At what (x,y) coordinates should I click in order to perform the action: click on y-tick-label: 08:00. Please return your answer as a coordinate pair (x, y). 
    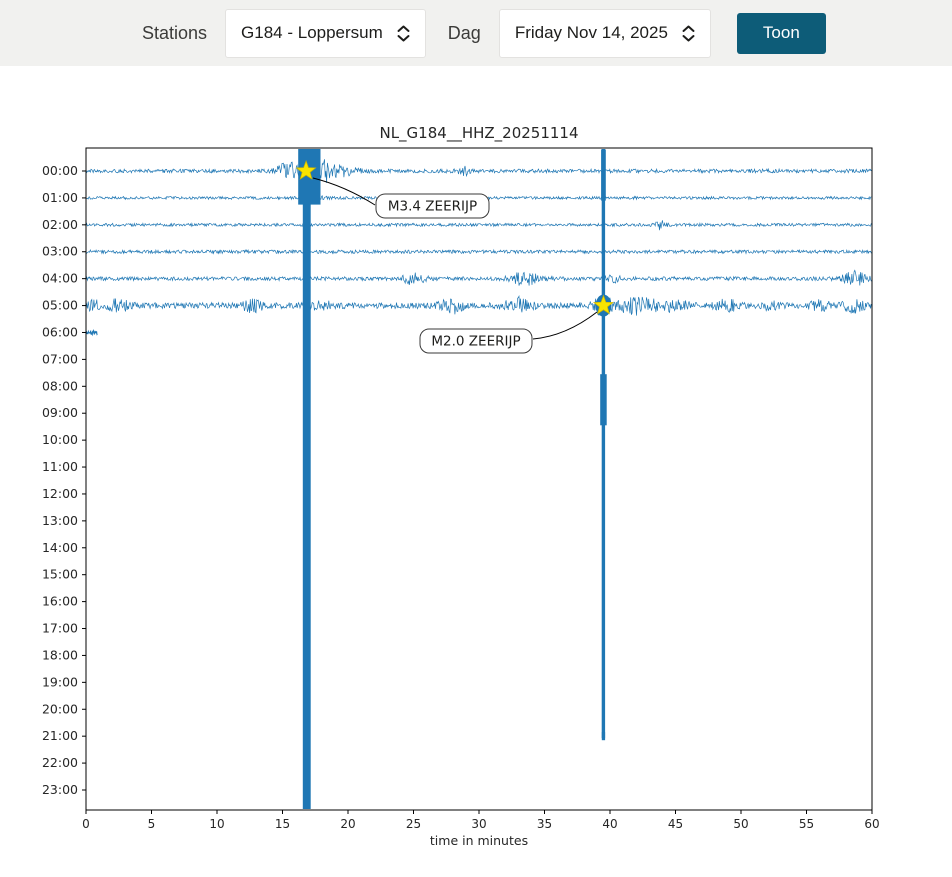
    Looking at the image, I should click on (60, 385).